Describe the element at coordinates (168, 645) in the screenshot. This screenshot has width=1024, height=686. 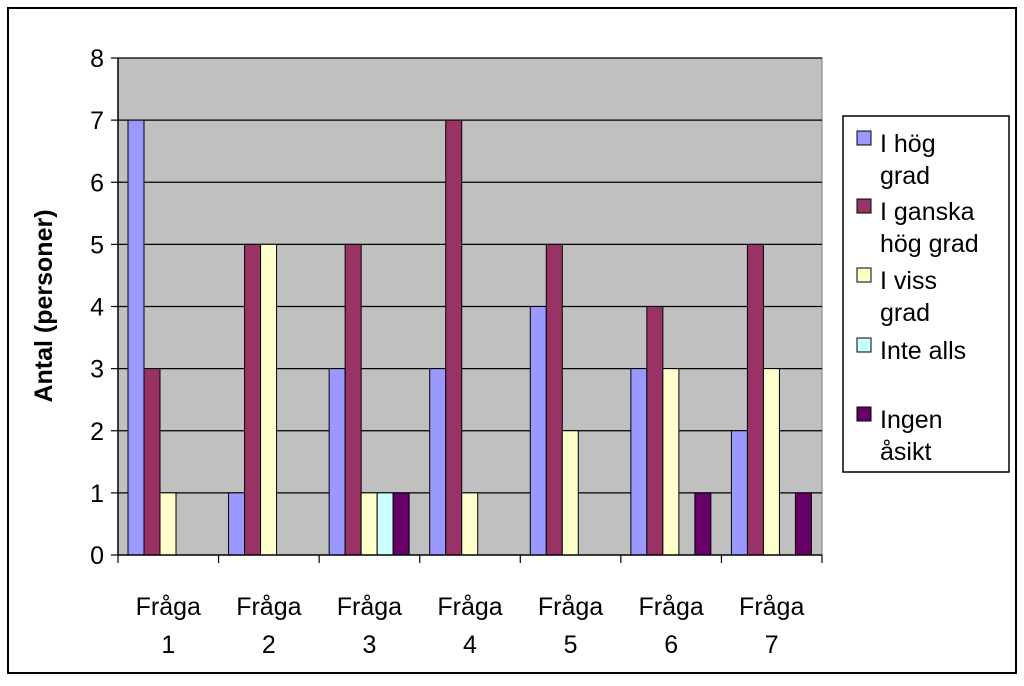
I see `x-tick-label: 1` at that location.